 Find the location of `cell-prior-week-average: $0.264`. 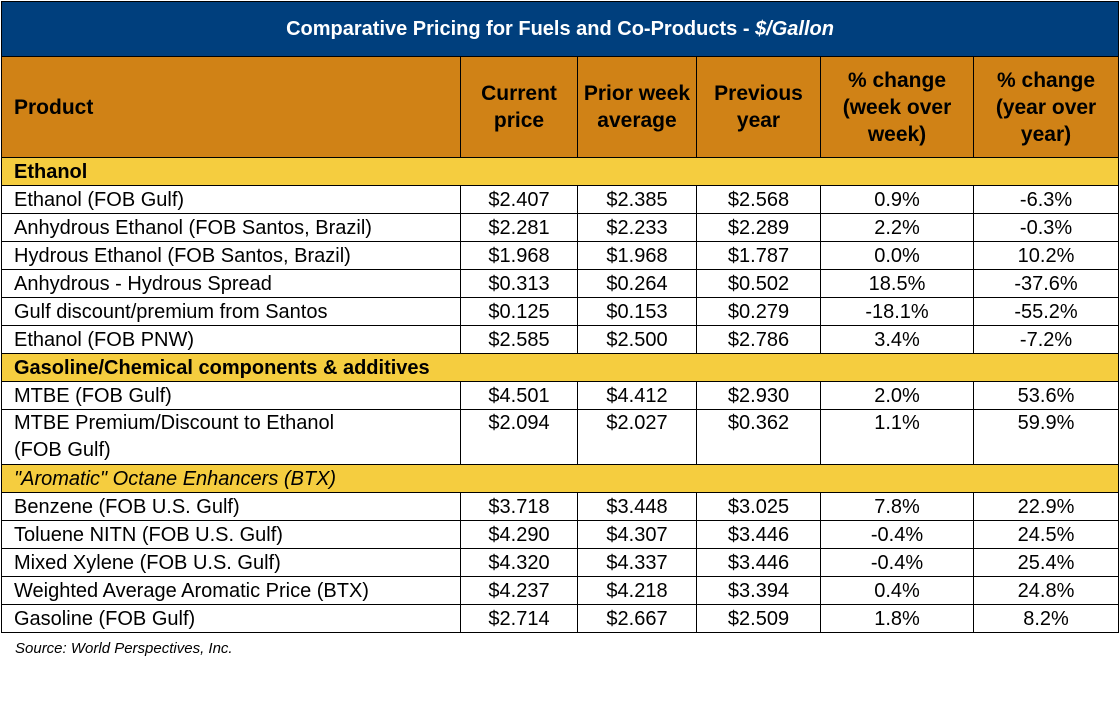

cell-prior-week-average: $0.264 is located at coordinates (637, 283).